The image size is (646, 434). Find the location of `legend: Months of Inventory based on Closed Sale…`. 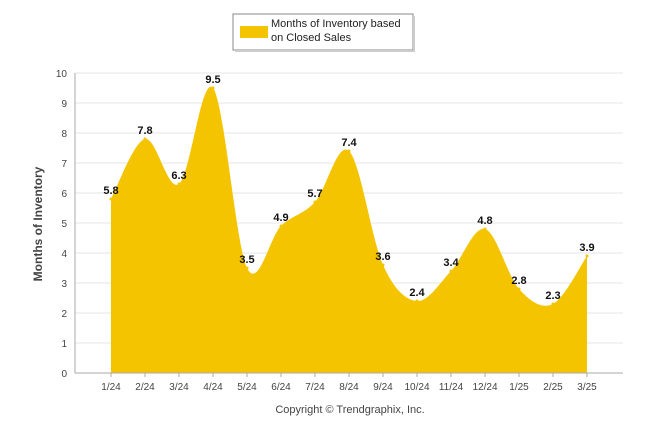

legend: Months of Inventory based on Closed Sale… is located at coordinates (323, 32).